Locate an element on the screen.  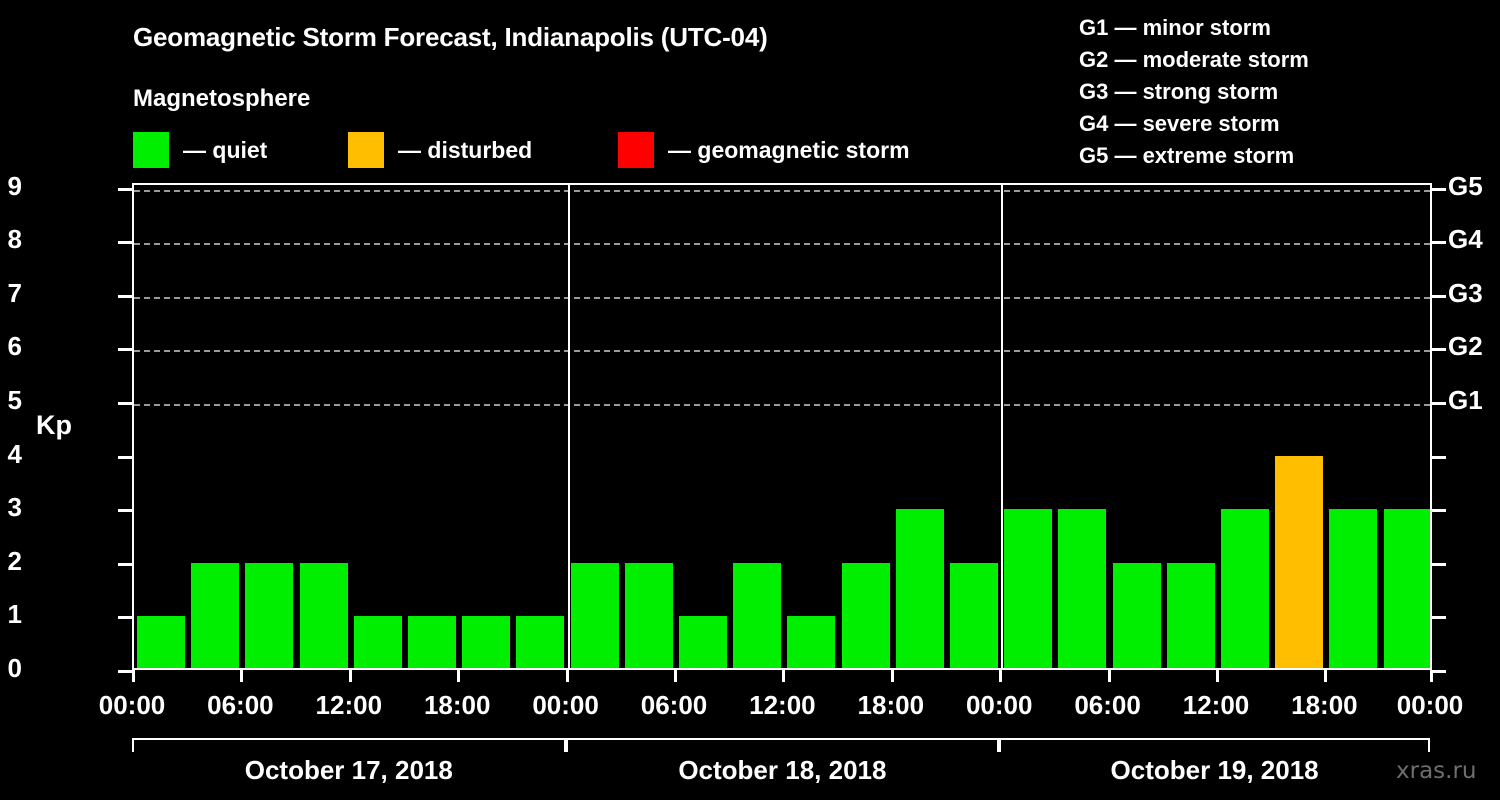
y-axis-title: Kp is located at coordinates (54, 425).